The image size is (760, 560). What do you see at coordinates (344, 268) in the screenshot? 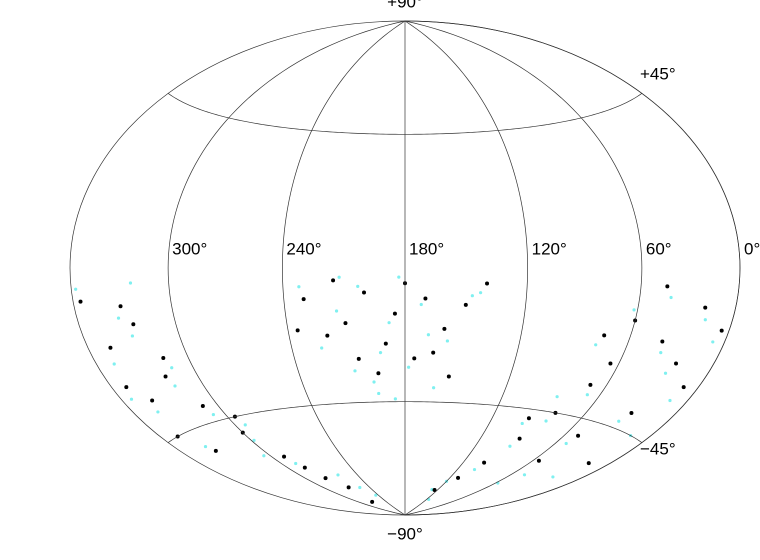
I see `meridian` at bounding box center [344, 268].